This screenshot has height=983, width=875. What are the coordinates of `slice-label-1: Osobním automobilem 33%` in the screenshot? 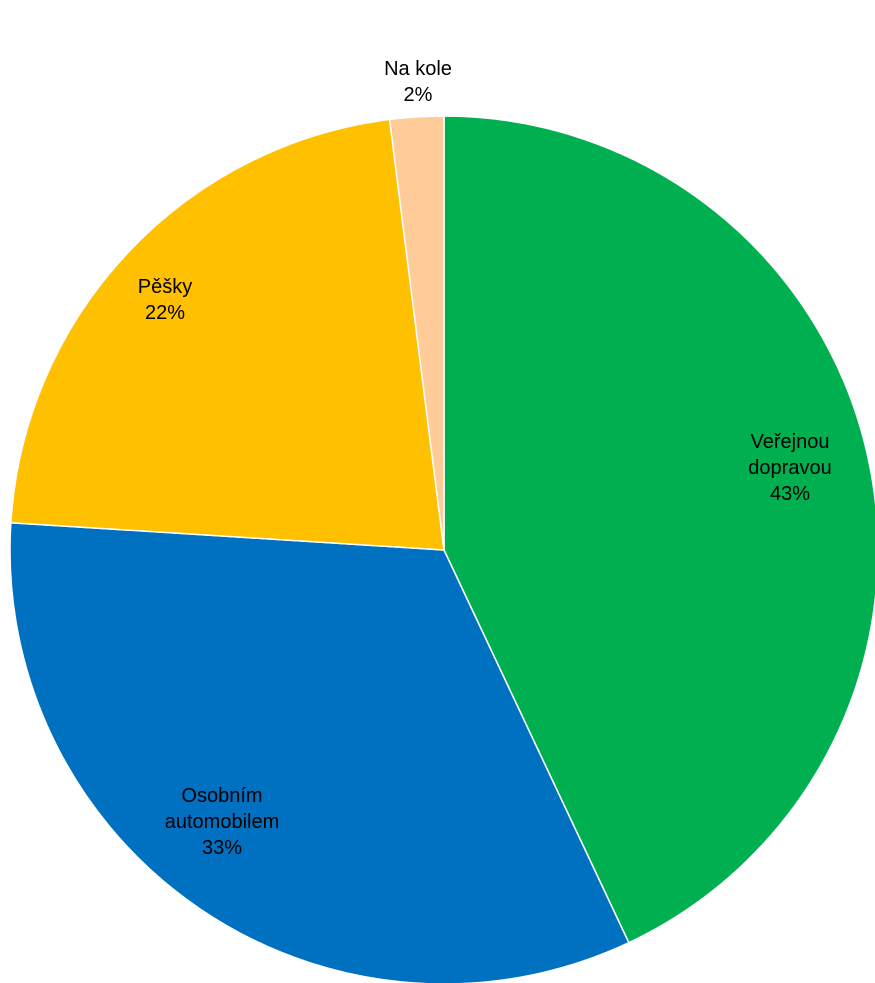 It's located at (222, 822).